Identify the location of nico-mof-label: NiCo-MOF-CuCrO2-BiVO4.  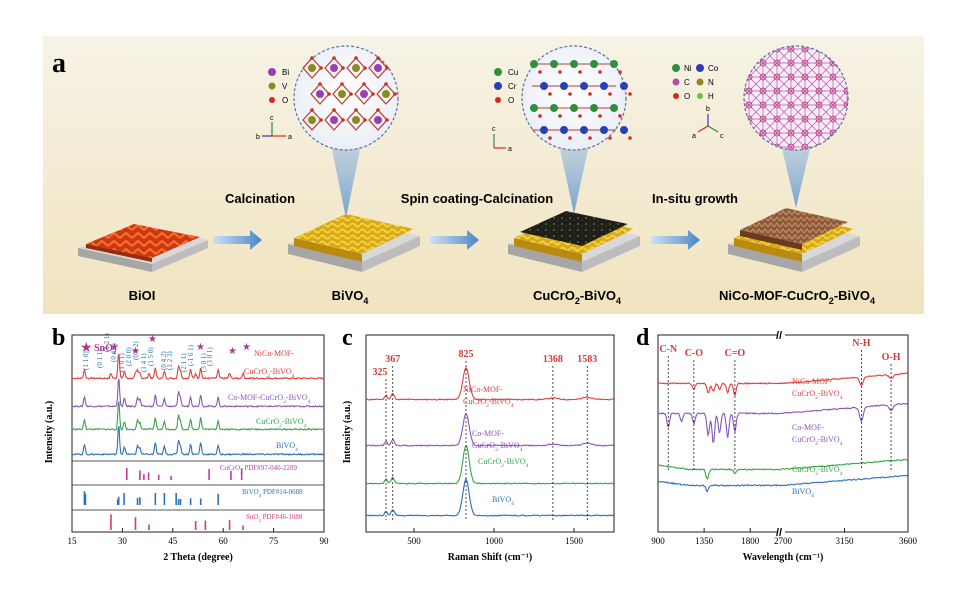
(797, 297).